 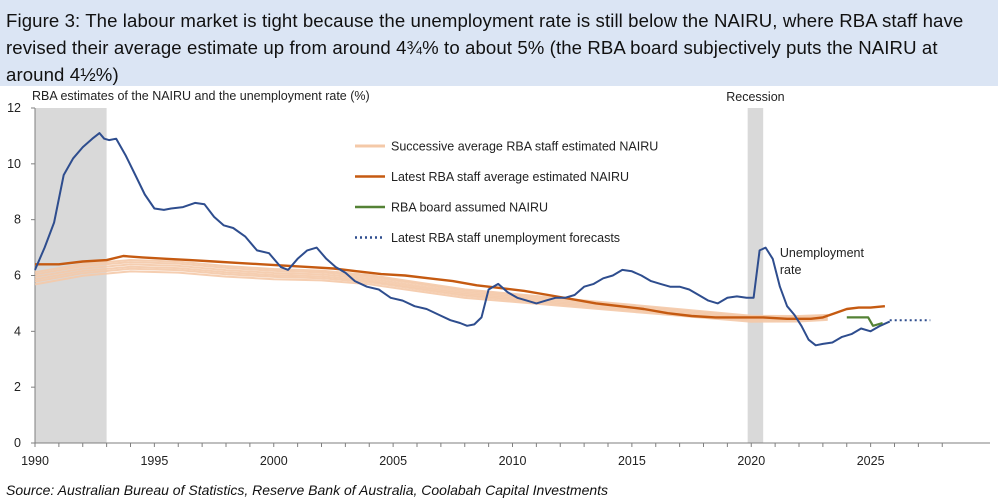 I want to click on x-tick-label: 2010, so click(x=513, y=461).